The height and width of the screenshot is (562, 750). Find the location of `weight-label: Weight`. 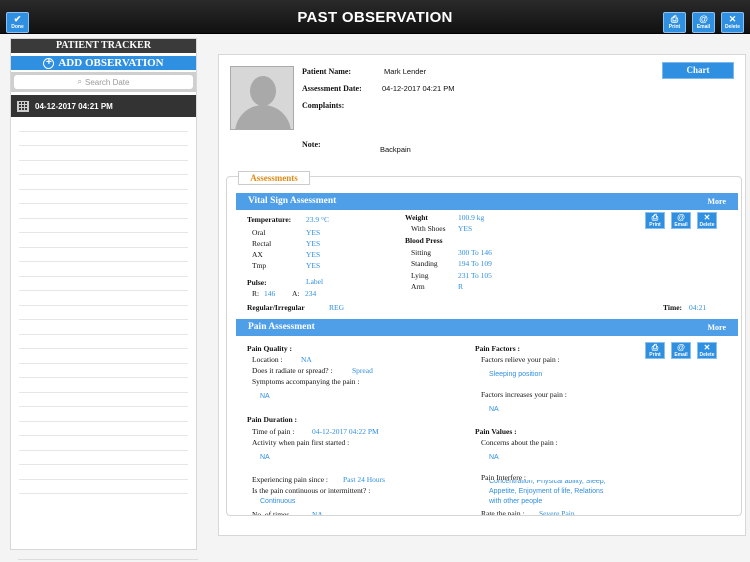

weight-label: Weight is located at coordinates (416, 217).